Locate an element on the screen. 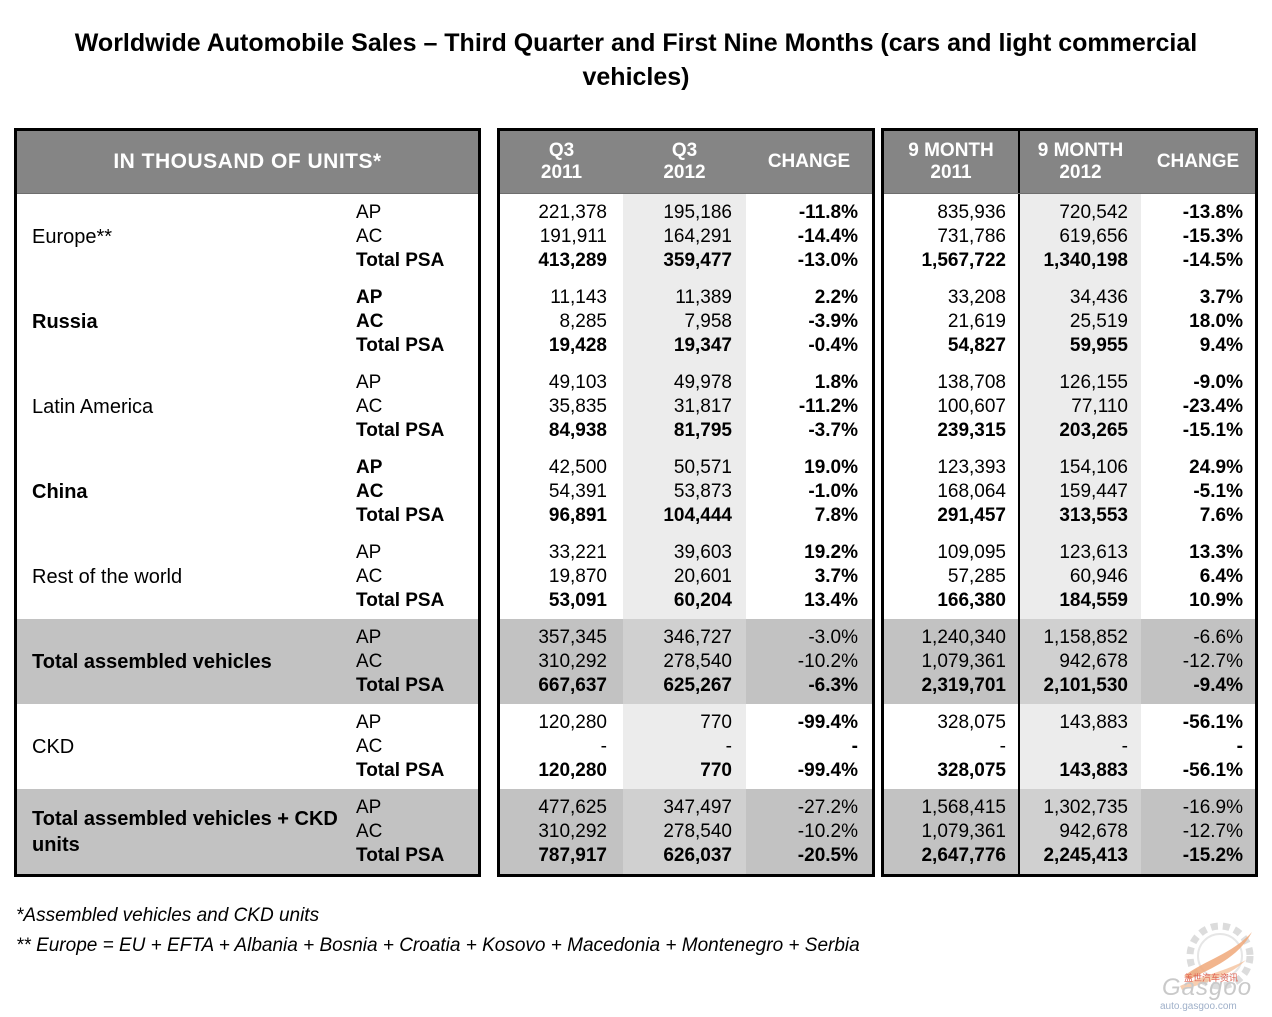 Image resolution: width=1272 pixels, height=1017 pixels. value-column: 1,158,852 942,678 2,101,530 is located at coordinates (1079, 661).